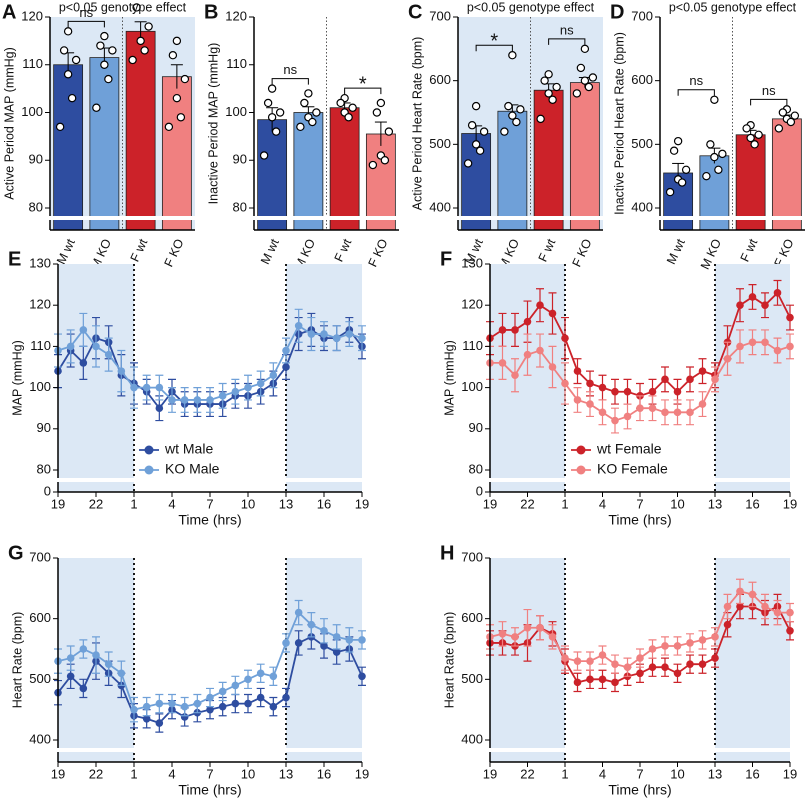  What do you see at coordinates (58, 773) in the screenshot?
I see `x-tick-label: 19` at bounding box center [58, 773].